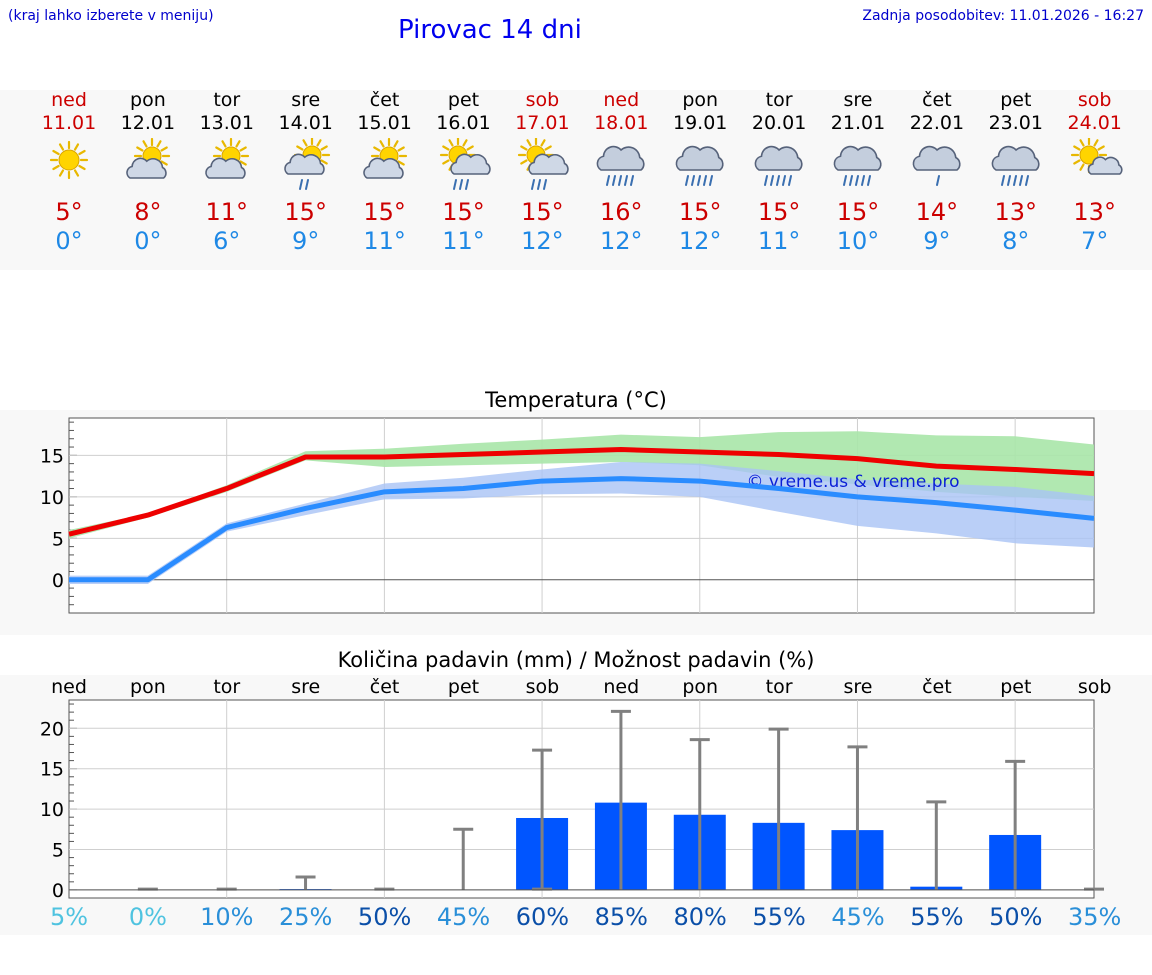  Describe the element at coordinates (1003, 16) in the screenshot. I see `last-updated: Zadnja posodobitev: 11.01.2026 - 16:27` at that location.